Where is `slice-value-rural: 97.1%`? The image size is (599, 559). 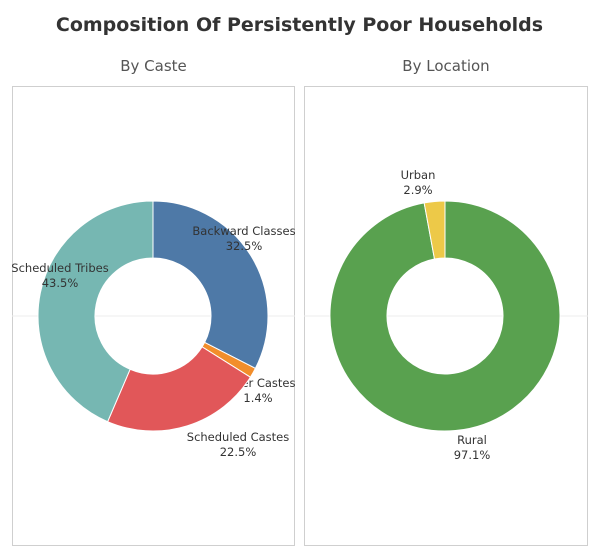 slice-value-rural: 97.1% is located at coordinates (472, 455).